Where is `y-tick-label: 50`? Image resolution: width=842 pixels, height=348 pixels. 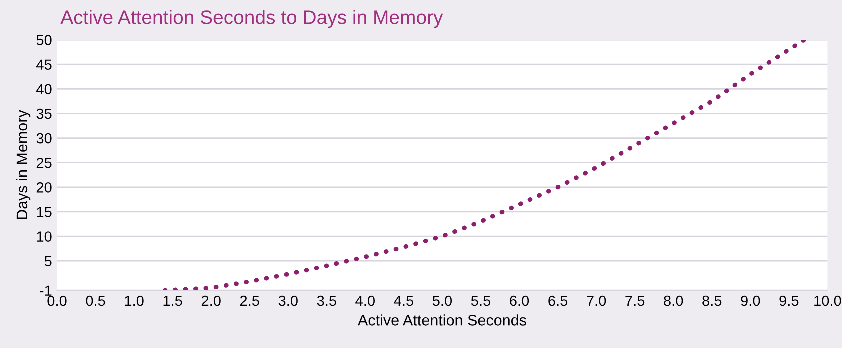
y-tick-label: 50 is located at coordinates (44, 40).